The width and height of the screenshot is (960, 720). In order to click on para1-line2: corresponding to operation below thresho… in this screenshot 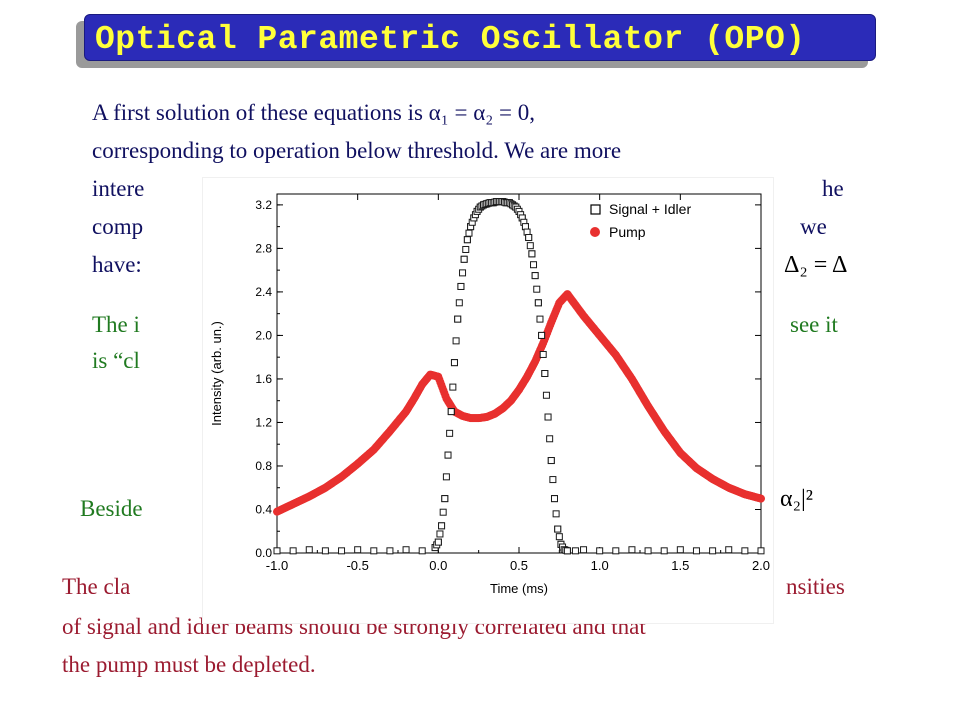, I will do `click(357, 150)`.